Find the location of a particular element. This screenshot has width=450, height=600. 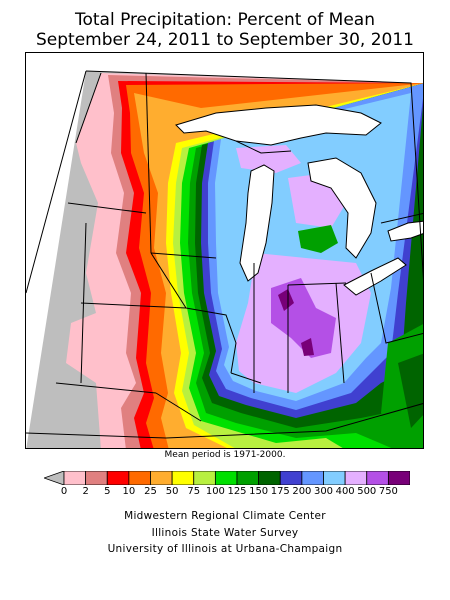

legend-tick-label: 2 is located at coordinates (85, 491).